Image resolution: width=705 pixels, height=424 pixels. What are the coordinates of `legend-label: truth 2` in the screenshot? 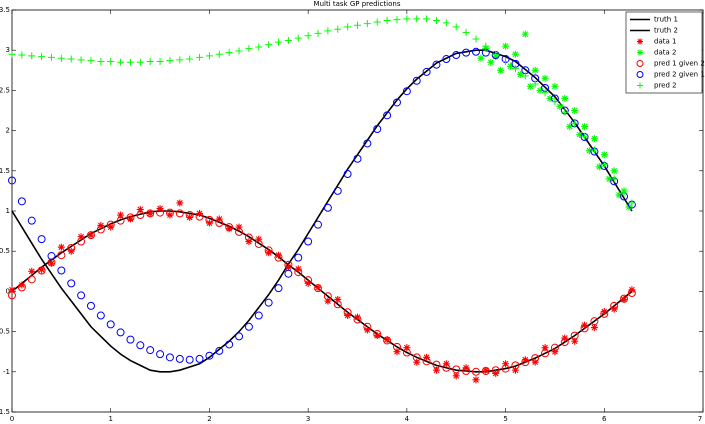 It's located at (666, 31).